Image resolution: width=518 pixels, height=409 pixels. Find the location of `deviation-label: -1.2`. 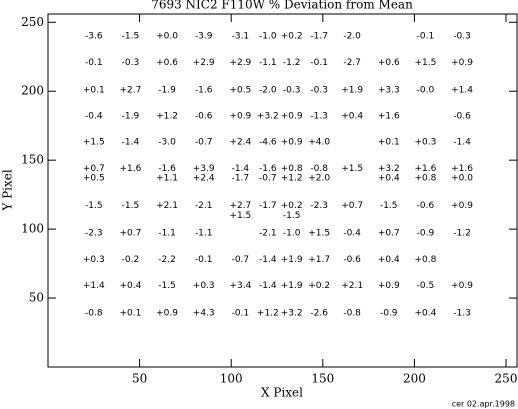

deviation-label: -1.2 is located at coordinates (292, 63).